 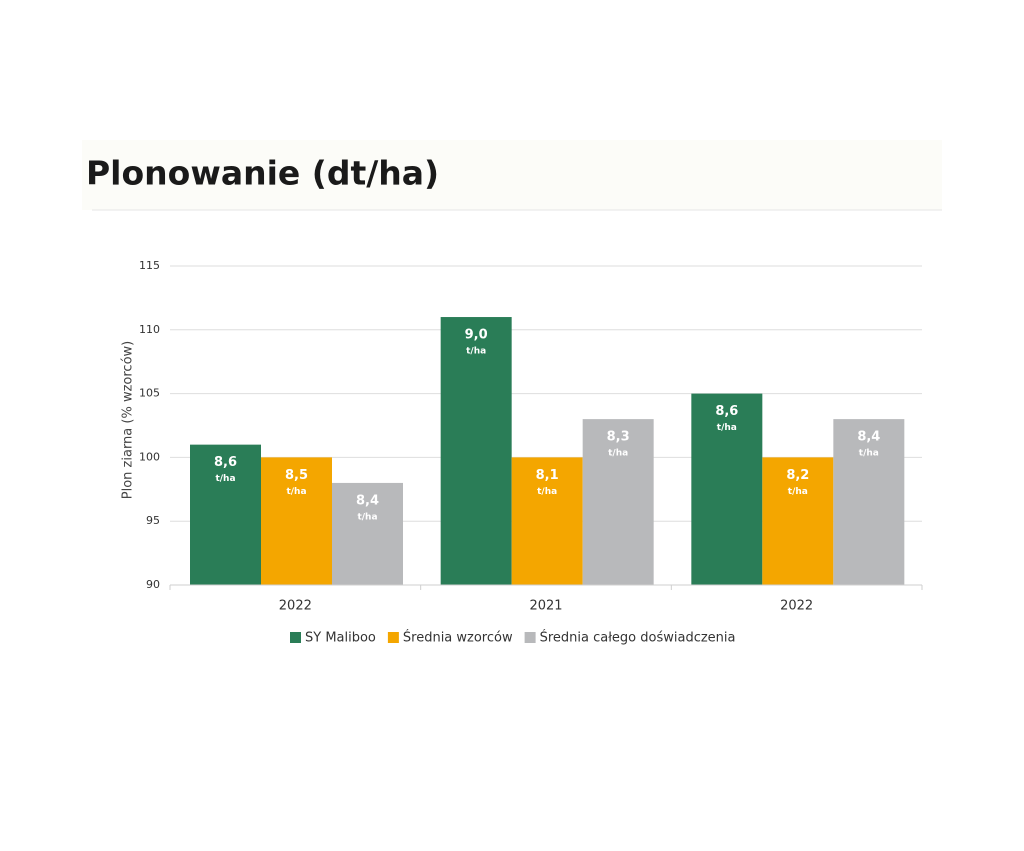 What do you see at coordinates (153, 520) in the screenshot?
I see `y-tick-label: 95` at bounding box center [153, 520].